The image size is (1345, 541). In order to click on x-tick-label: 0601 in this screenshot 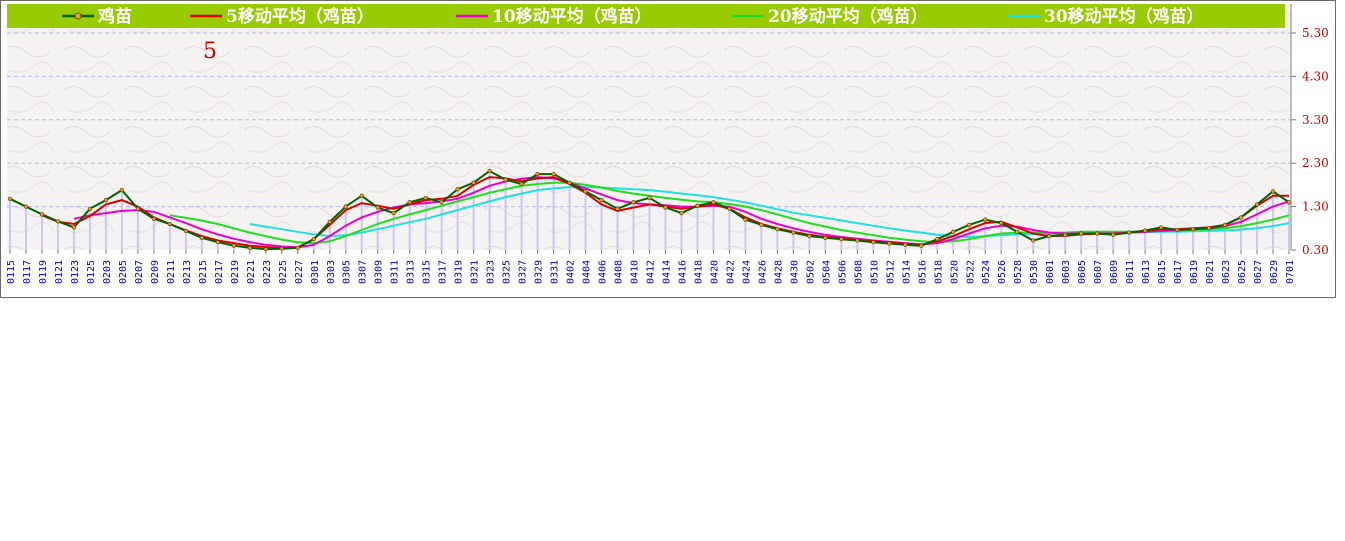, I will do `click(1050, 272)`.